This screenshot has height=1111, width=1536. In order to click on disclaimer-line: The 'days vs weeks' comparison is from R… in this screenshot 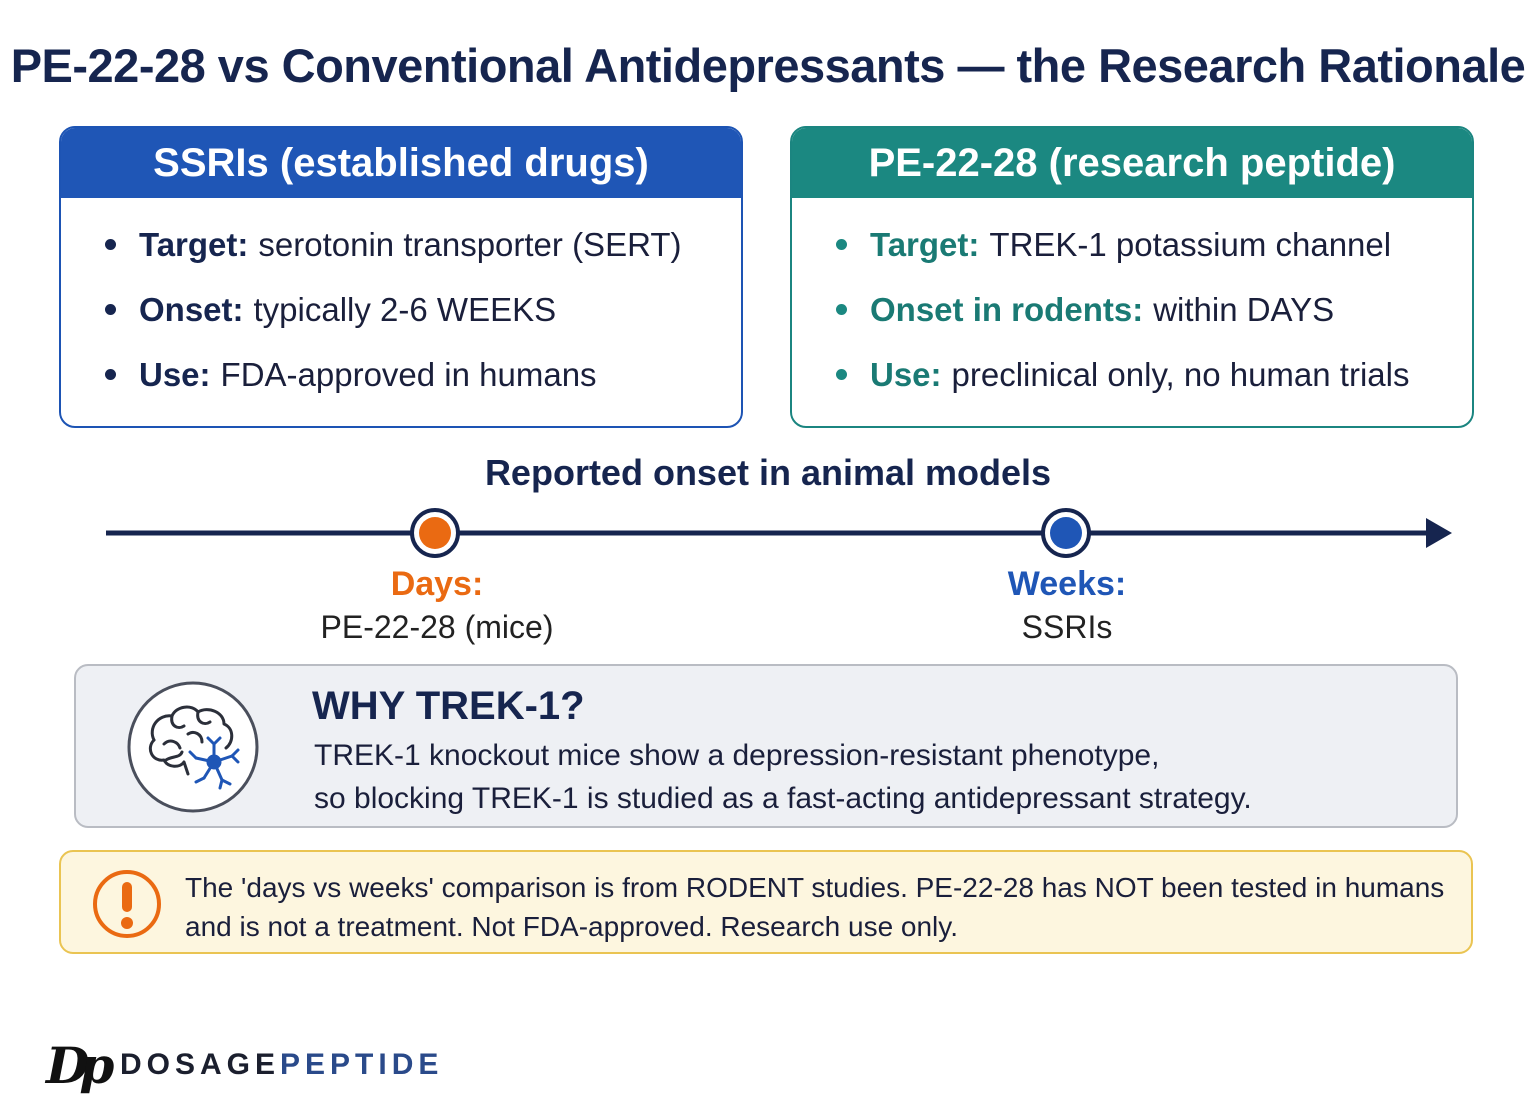, I will do `click(815, 887)`.